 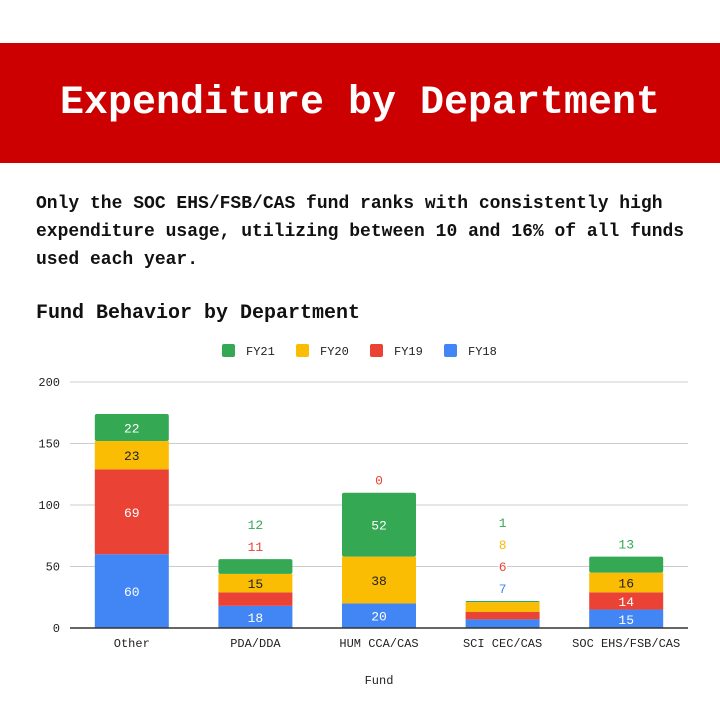 I want to click on x-tick-label: SCI CEC/CAS, so click(x=502, y=644).